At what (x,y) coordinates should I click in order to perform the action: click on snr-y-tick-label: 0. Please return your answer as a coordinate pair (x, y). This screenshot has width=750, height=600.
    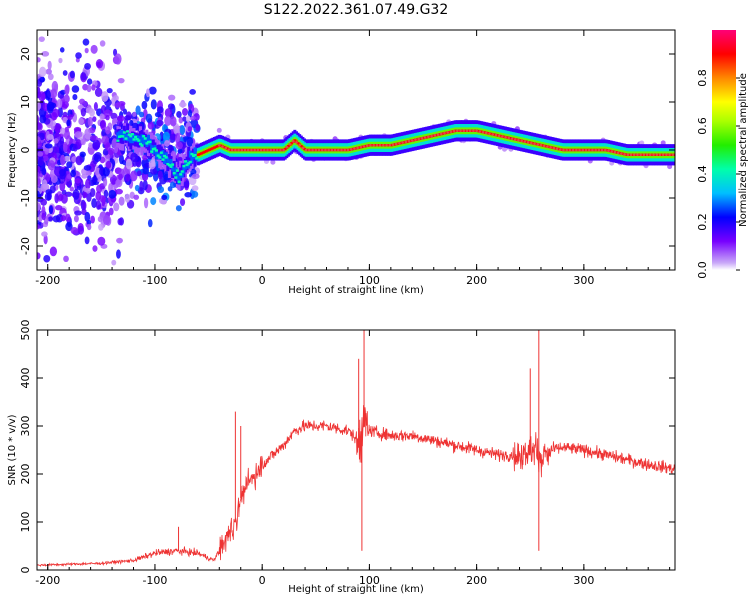
    Looking at the image, I should click on (25, 570).